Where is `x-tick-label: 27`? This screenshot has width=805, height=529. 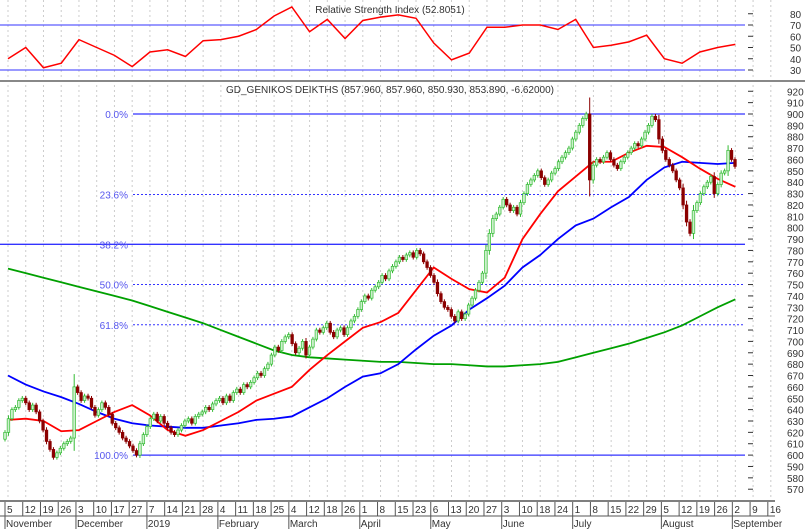
x-tick-label: 27 is located at coordinates (492, 510).